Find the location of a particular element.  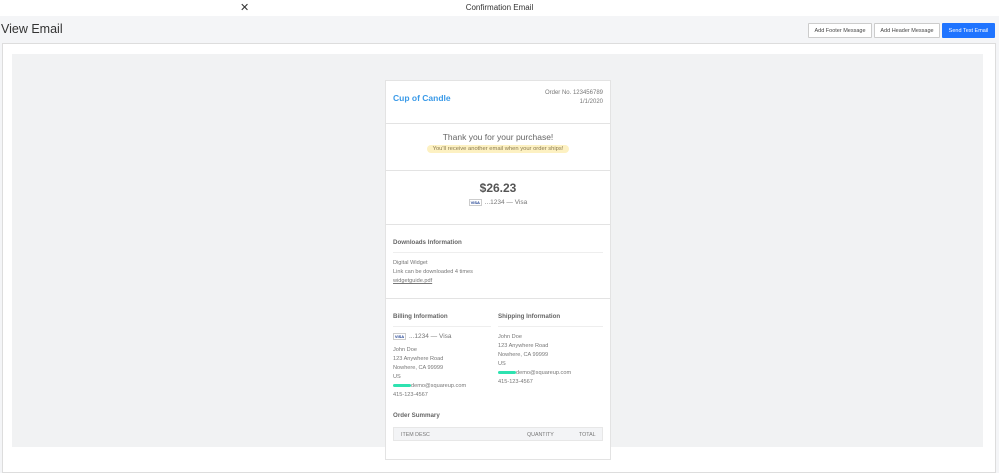

order-info: Order No. 123456789 1/1/2020 is located at coordinates (574, 98).